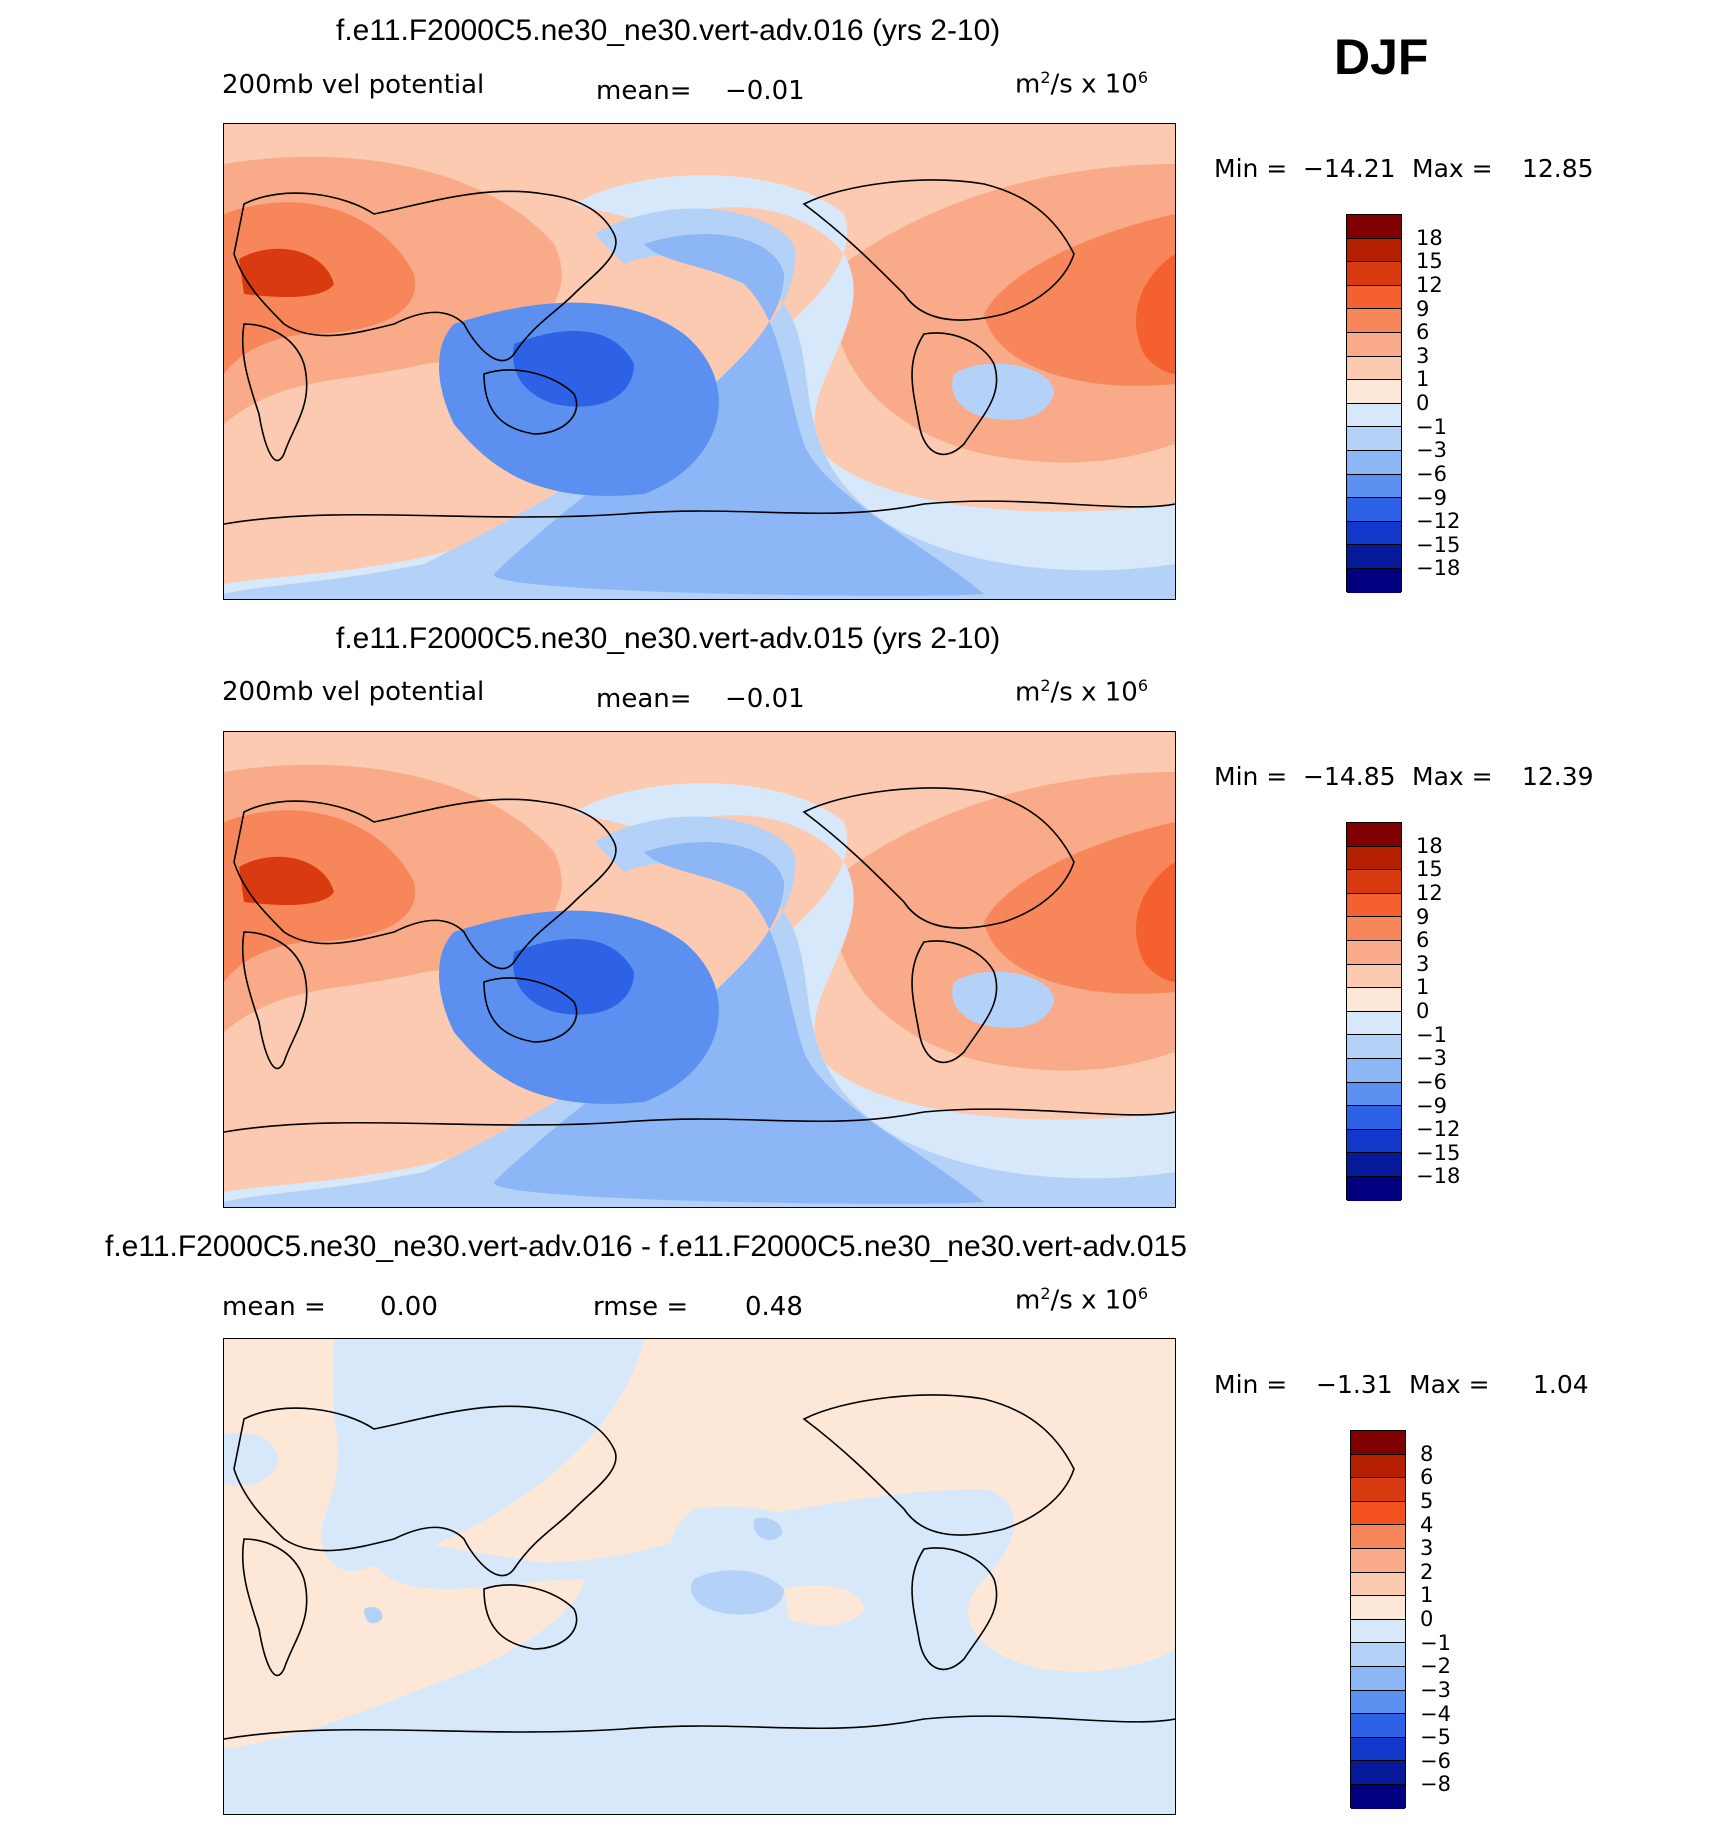  I want to click on panel1-max-label: Max =, so click(1452, 168).